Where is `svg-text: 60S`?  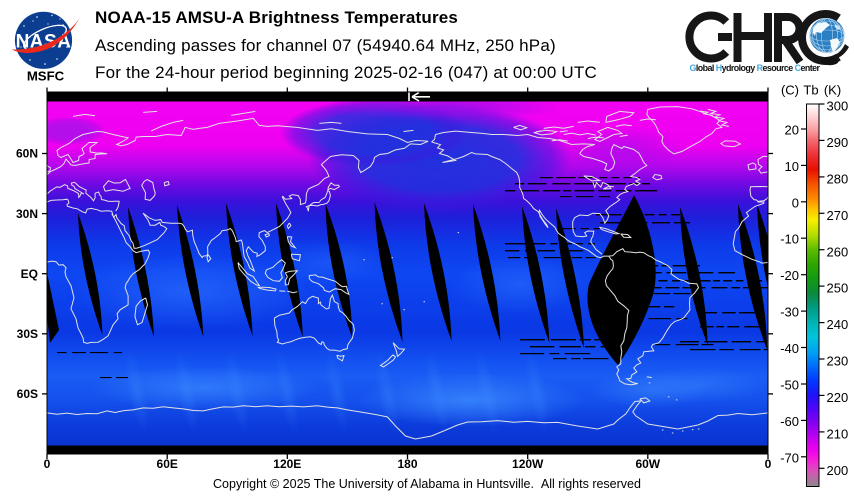
svg-text: 60S is located at coordinates (27, 394).